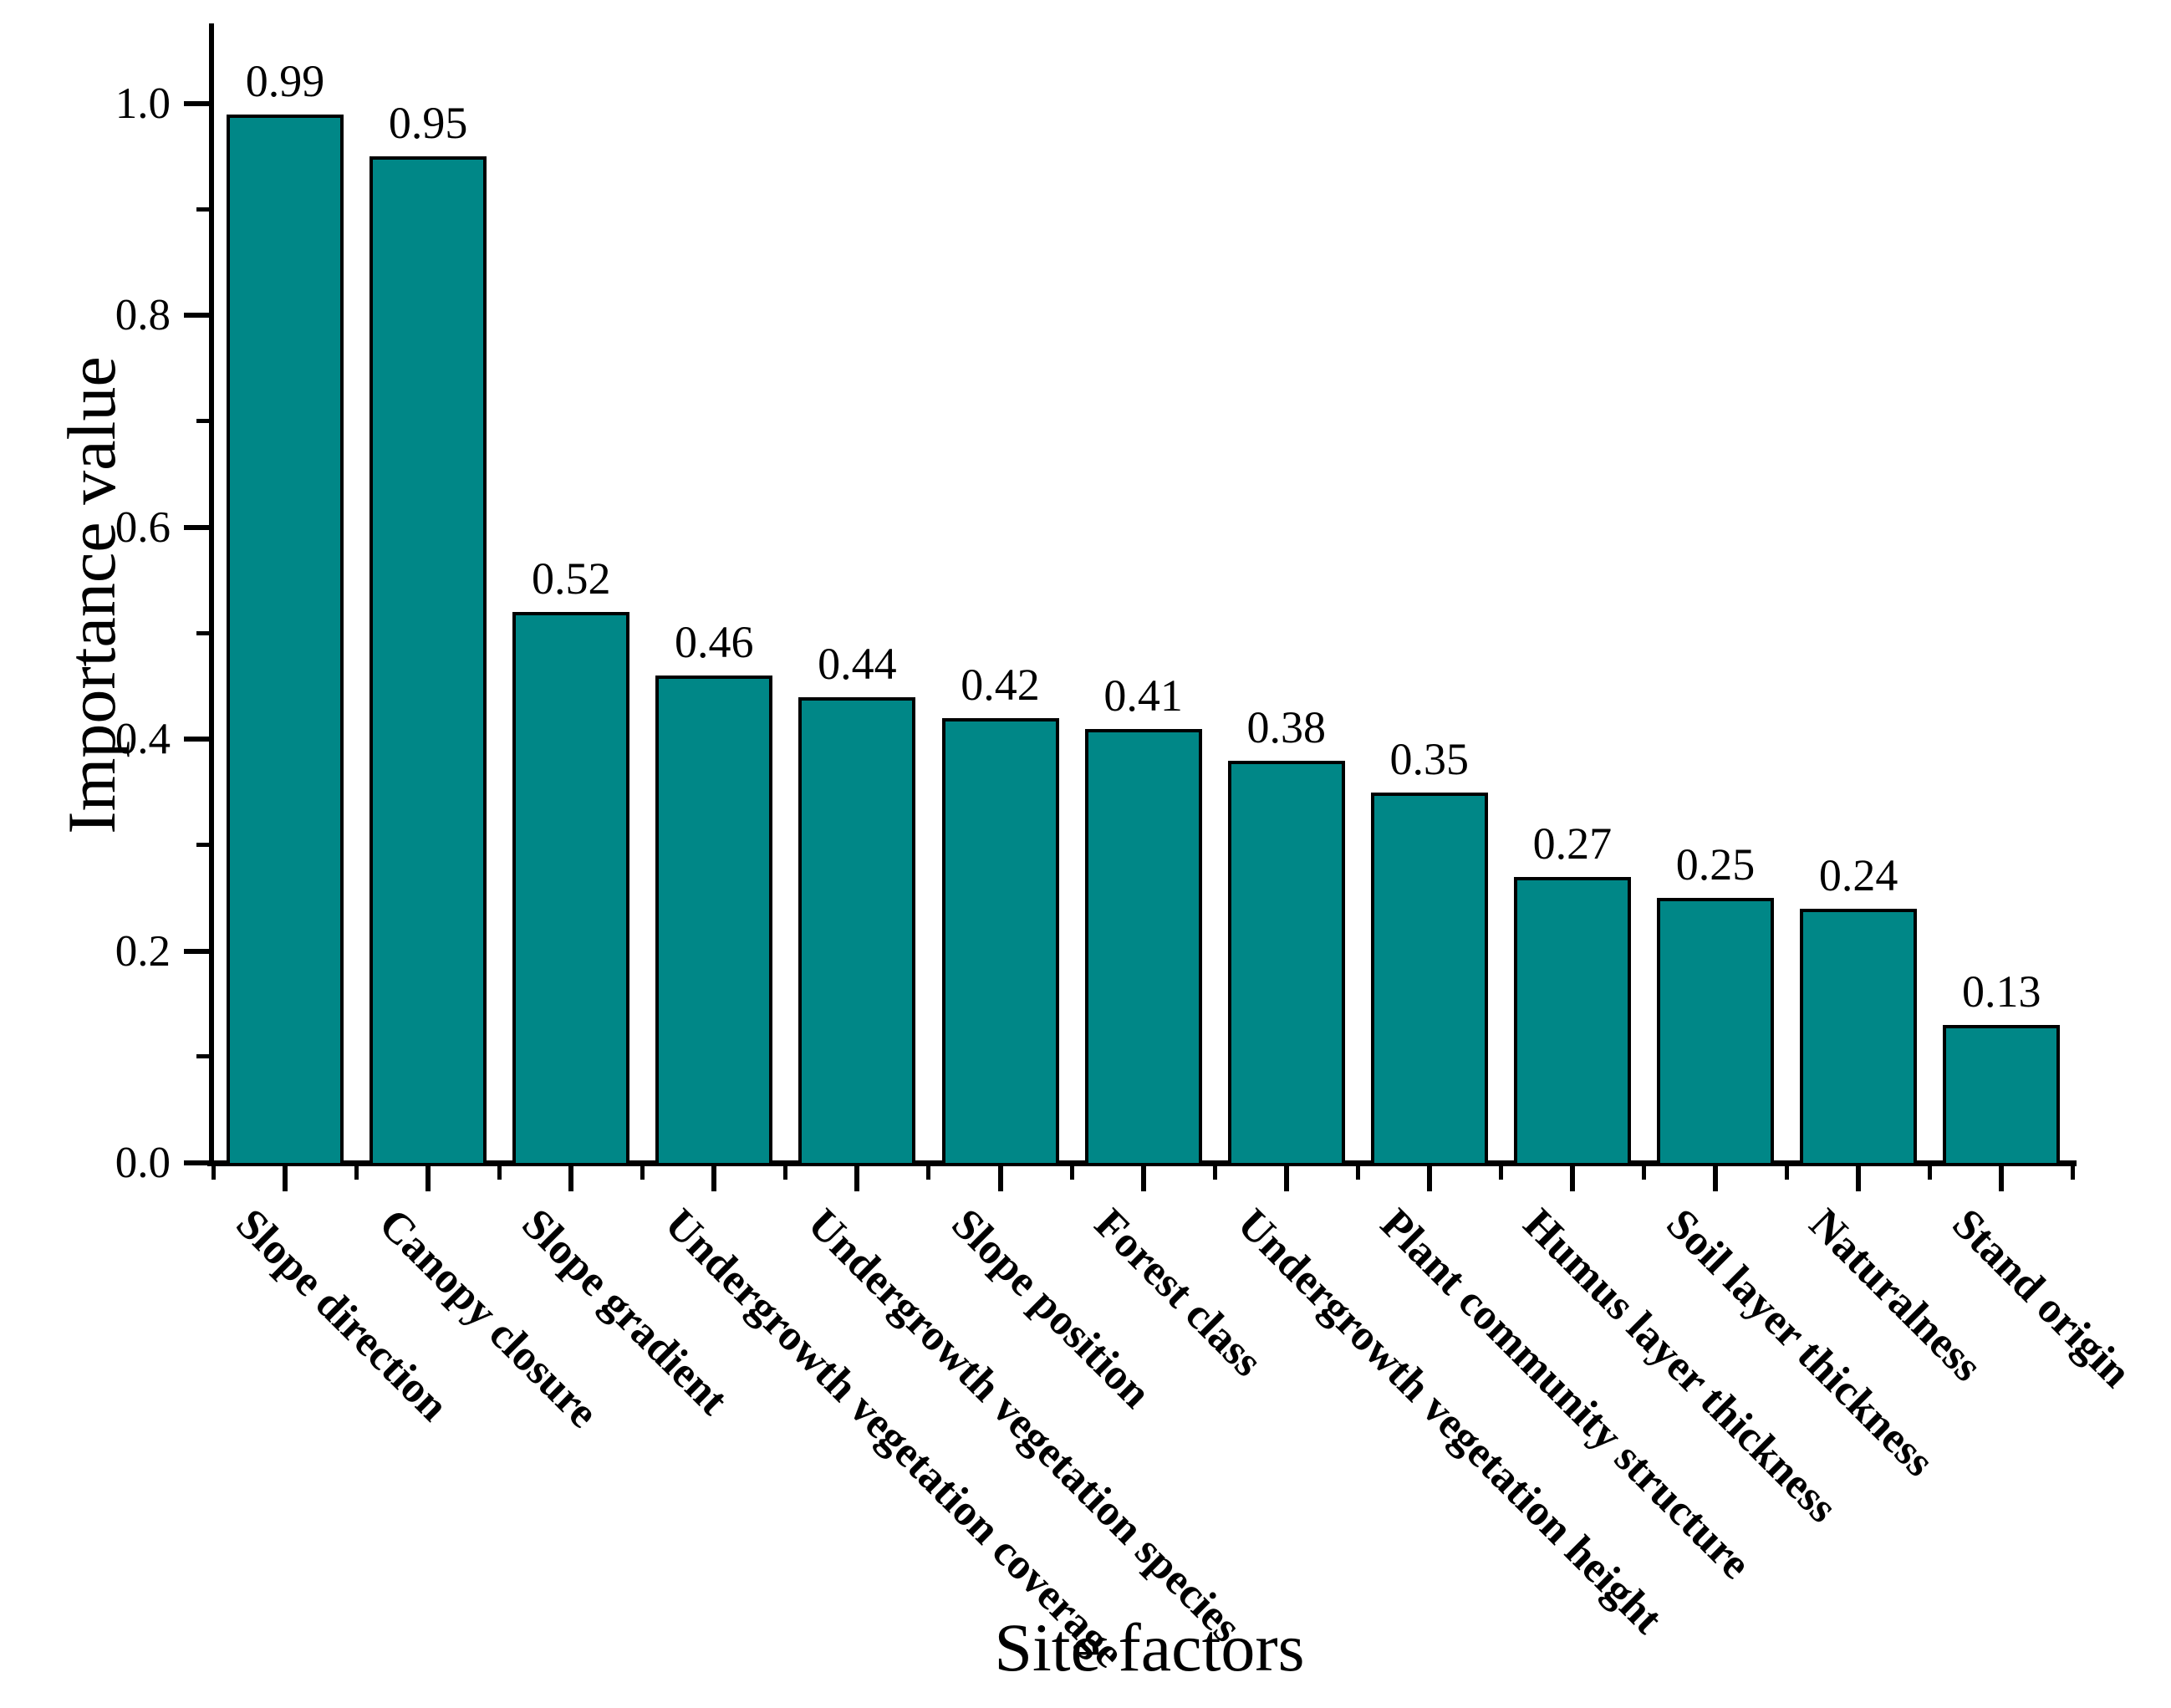 The image size is (2171, 1708). Describe the element at coordinates (285, 80) in the screenshot. I see `bar-value-label: 0.99` at that location.